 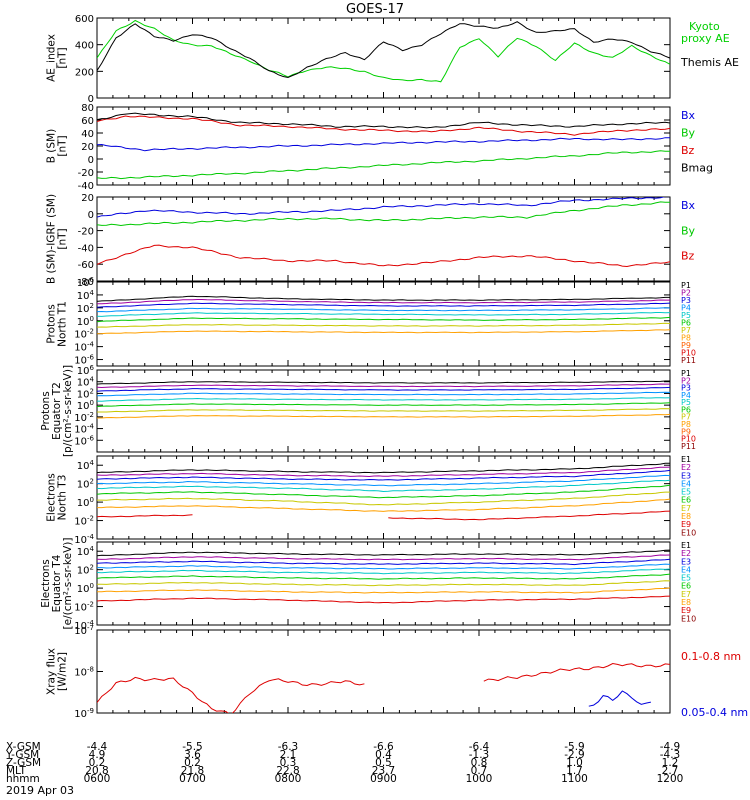 What do you see at coordinates (84, 630) in the screenshot?
I see `y-tick-label: 10⁻⁷` at bounding box center [84, 630].